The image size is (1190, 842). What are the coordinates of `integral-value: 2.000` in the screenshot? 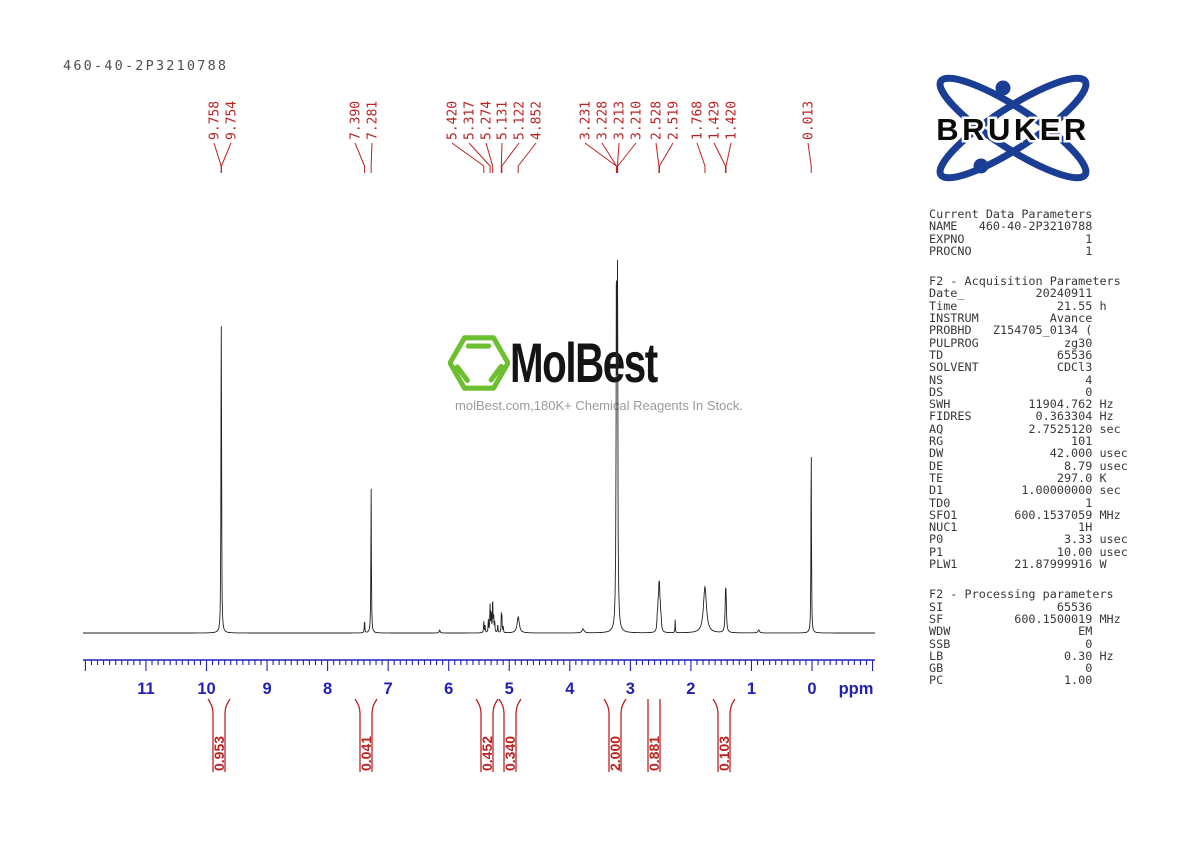 It's located at (615, 753).